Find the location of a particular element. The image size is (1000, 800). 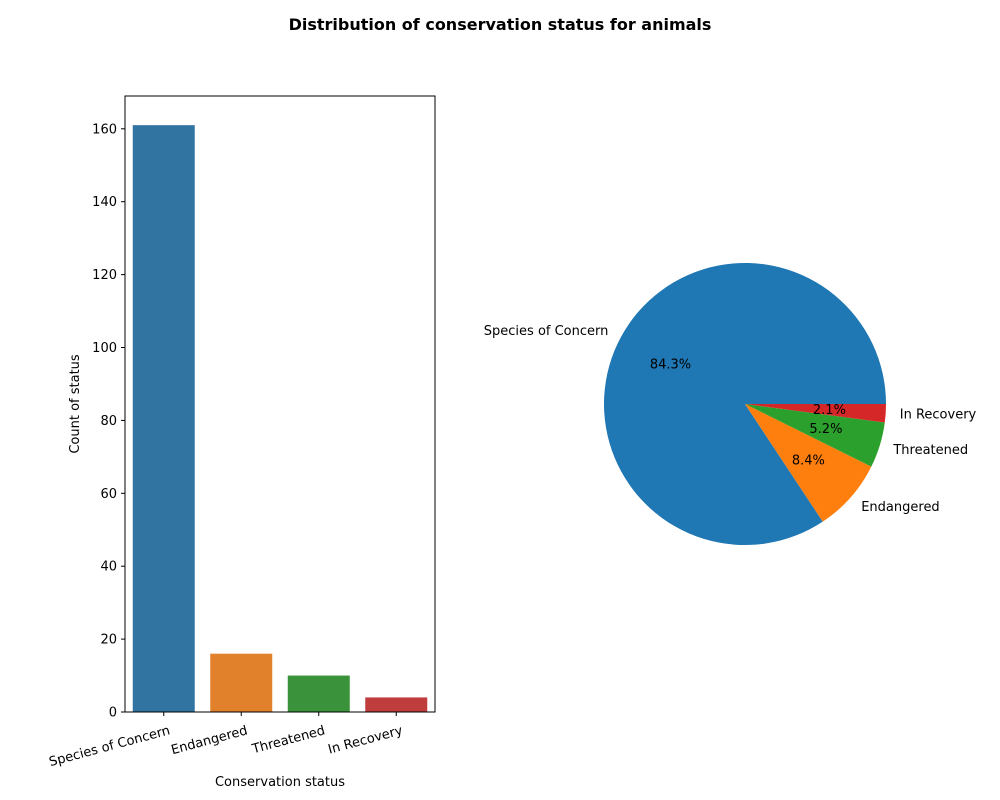

bar-y-axis-label: Count of status is located at coordinates (75, 404).